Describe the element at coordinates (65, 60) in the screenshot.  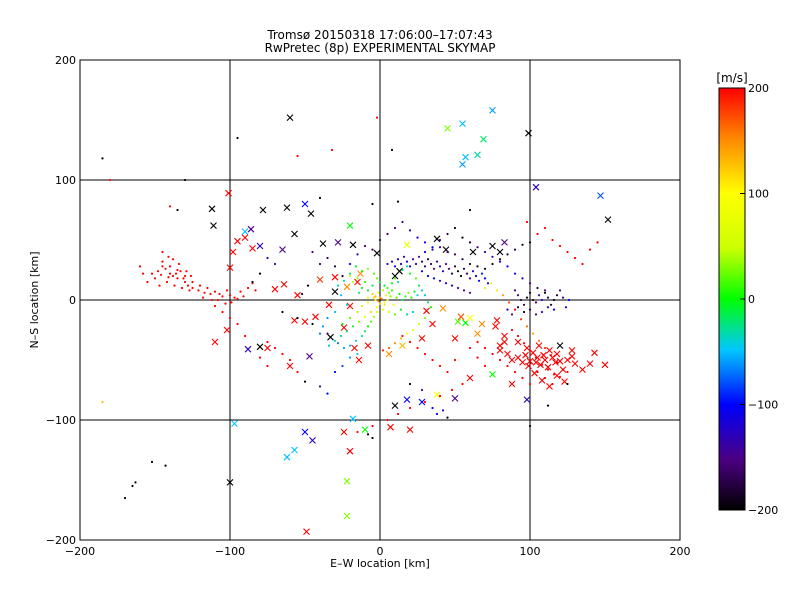
I see `y-tick-label: 200` at that location.